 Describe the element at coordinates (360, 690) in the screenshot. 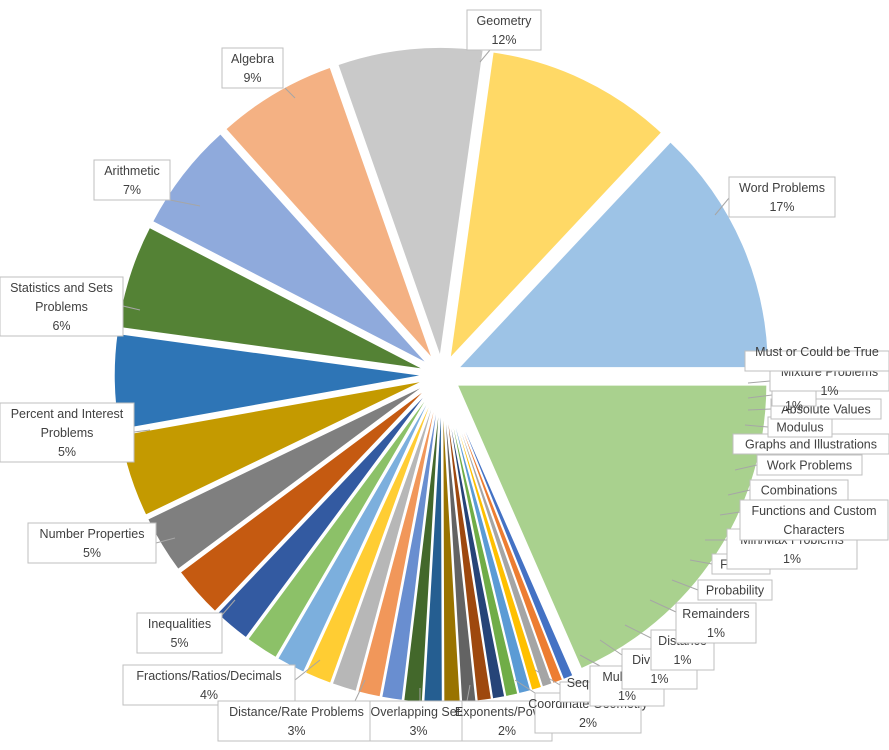

I see `leader-line-distance-rate-problems` at that location.